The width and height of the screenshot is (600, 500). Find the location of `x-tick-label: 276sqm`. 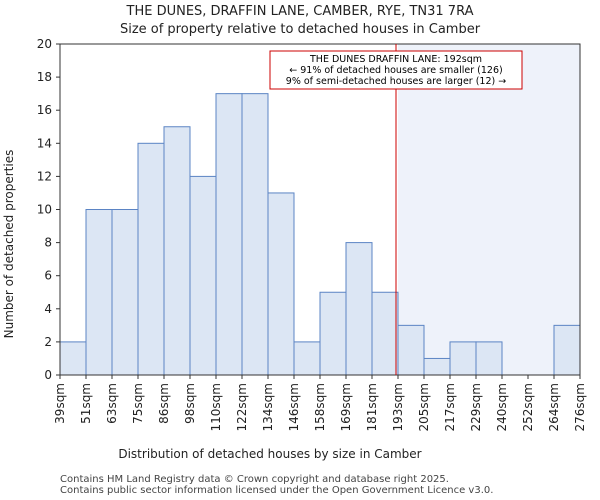

x-tick-label: 276sqm is located at coordinates (580, 407).